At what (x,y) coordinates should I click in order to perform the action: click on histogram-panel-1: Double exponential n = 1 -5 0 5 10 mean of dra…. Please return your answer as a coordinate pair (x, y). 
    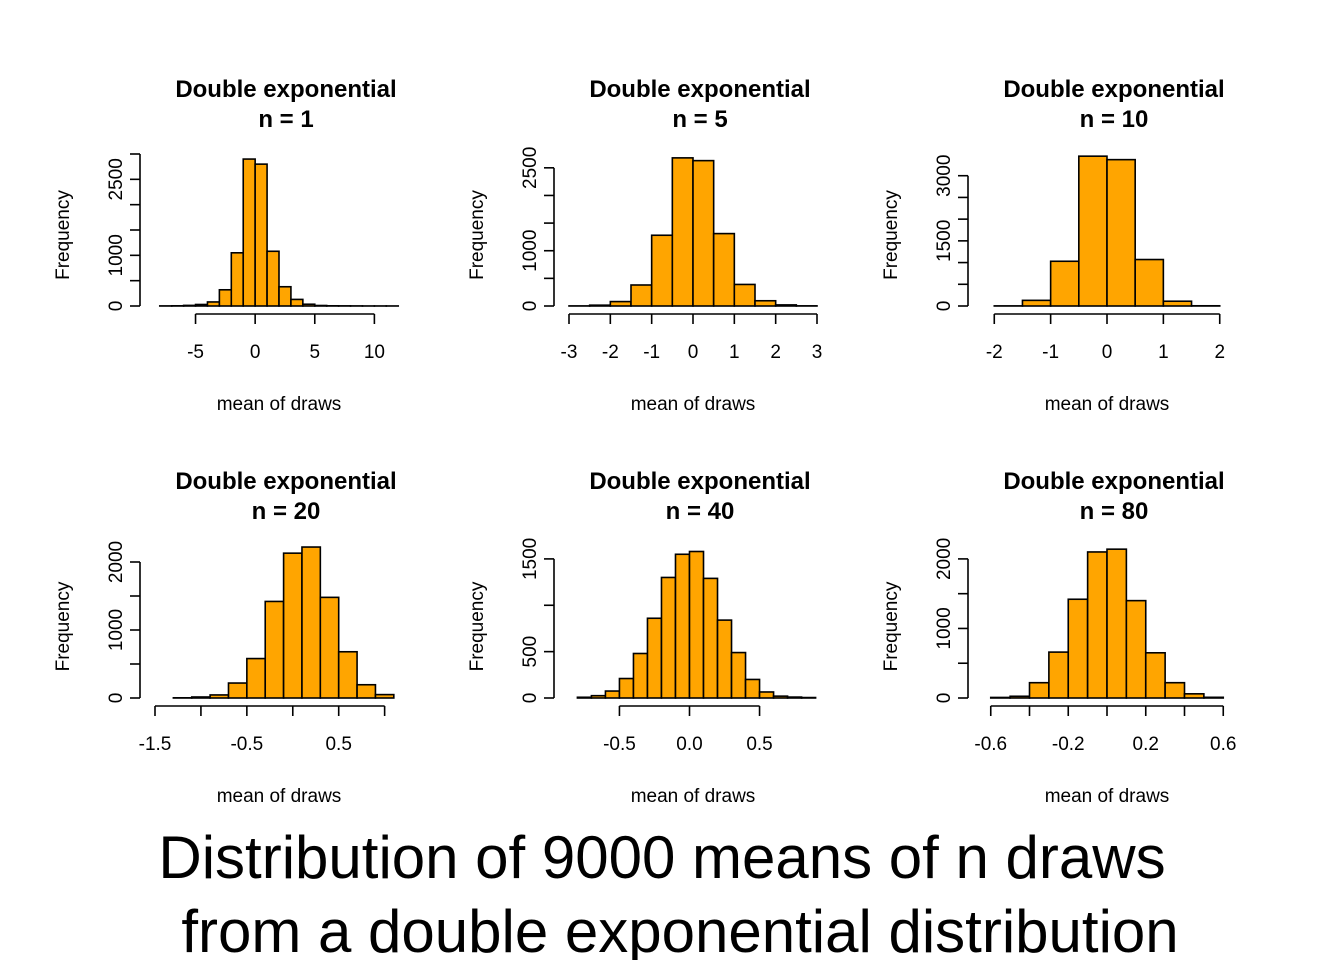
    Looking at the image, I should click on (226, 245).